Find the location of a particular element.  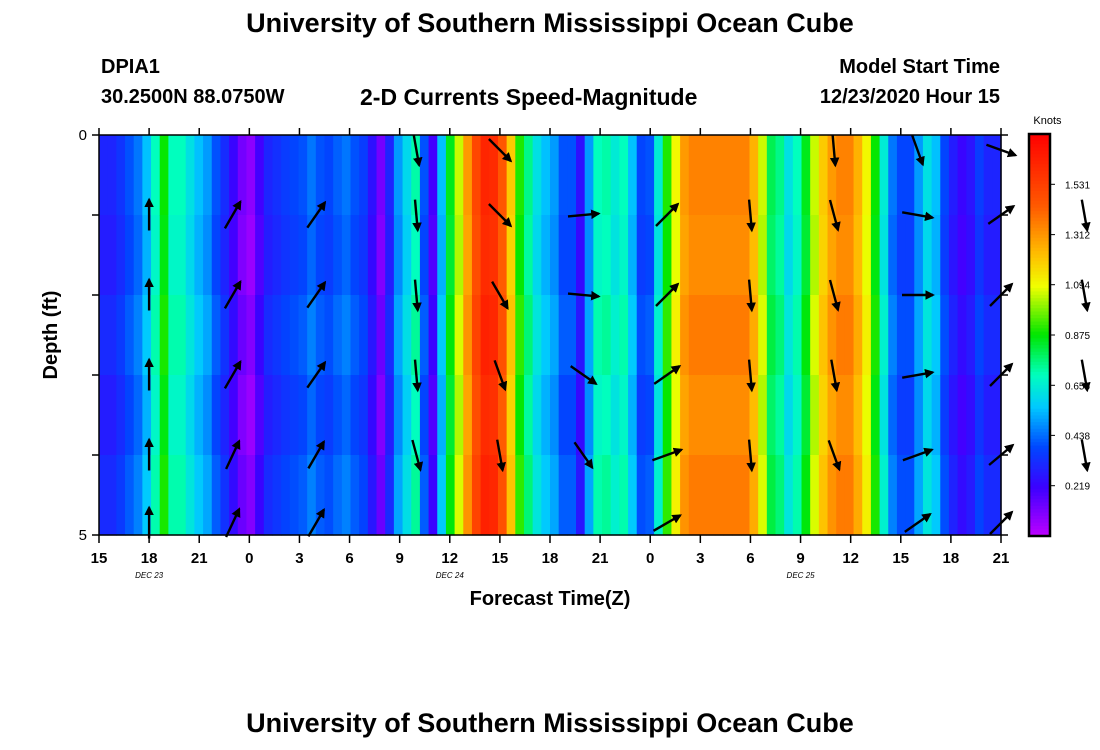

x-tick-label: 0 is located at coordinates (650, 558).